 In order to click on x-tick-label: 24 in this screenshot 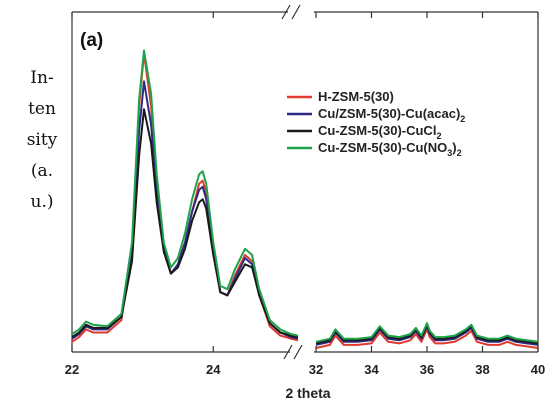, I will do `click(213, 369)`.